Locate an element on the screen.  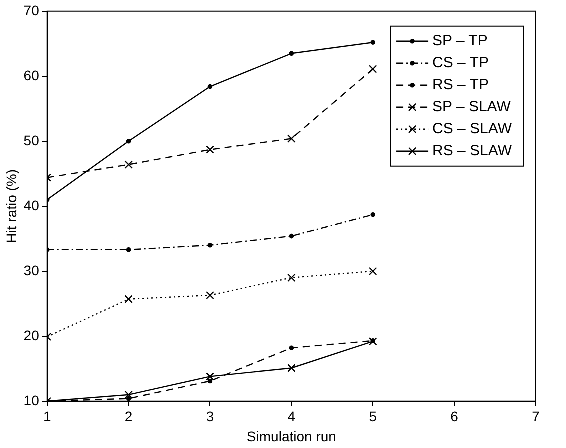
x-tick-label: 1 is located at coordinates (47, 416).